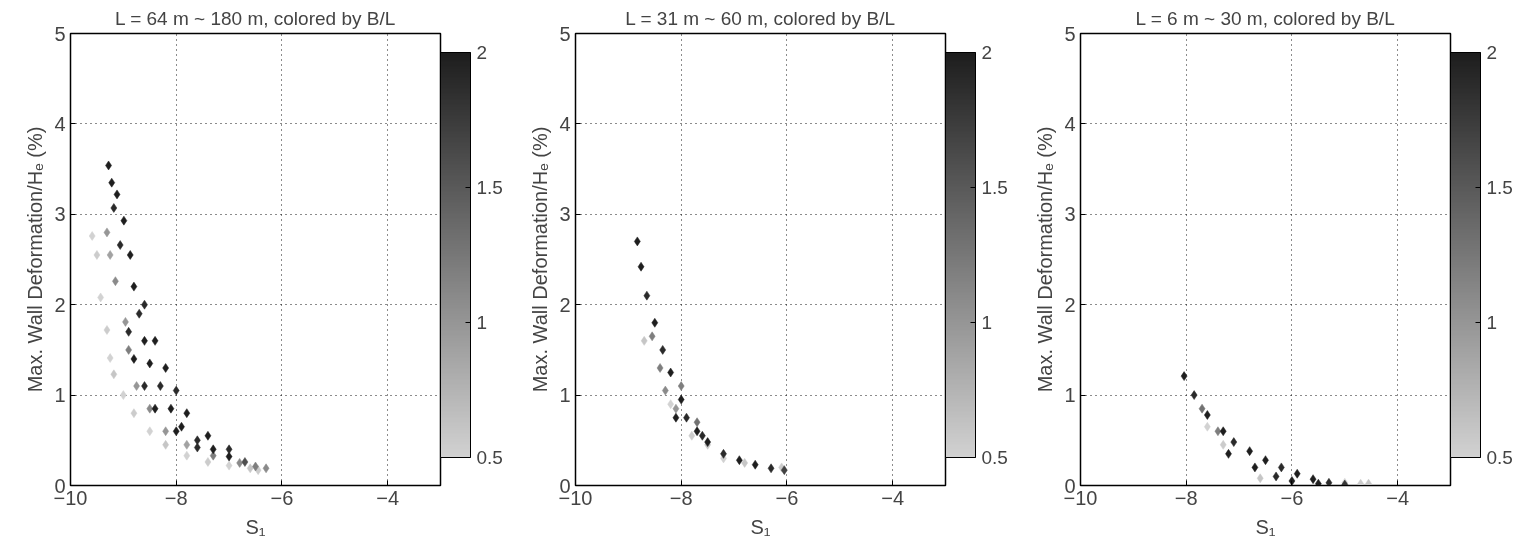 The image size is (1534, 545). Describe the element at coordinates (760, 18) in the screenshot. I see `chart-title: L = 31 m ~ 60 m, colored by B/L` at that location.